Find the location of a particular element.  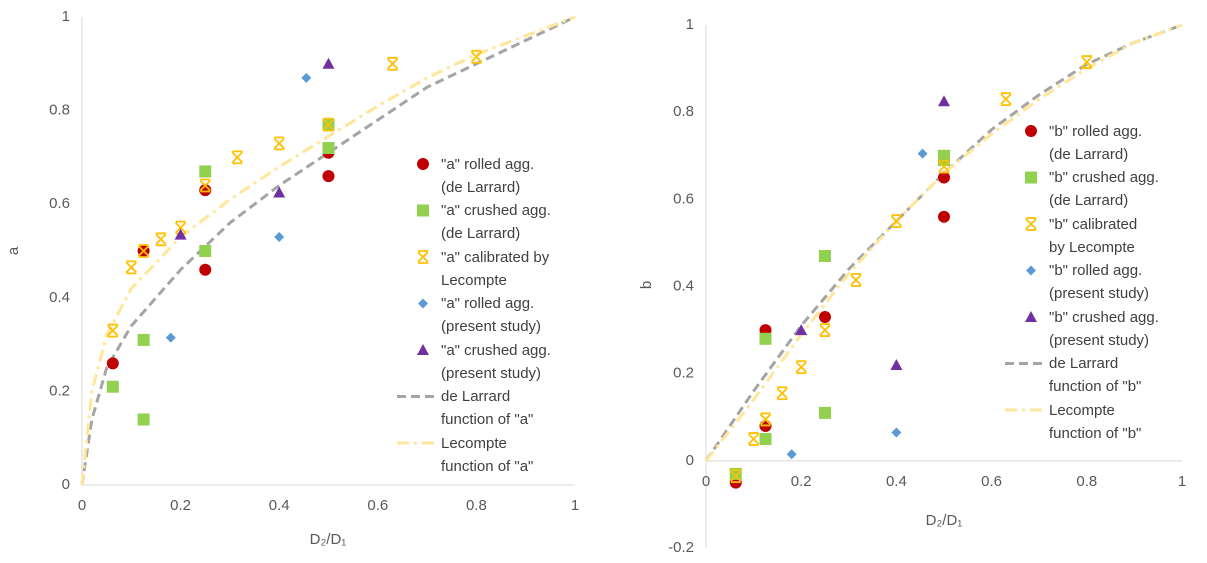

legend-label: "b" calibrated by Lecompte is located at coordinates (1093, 235).